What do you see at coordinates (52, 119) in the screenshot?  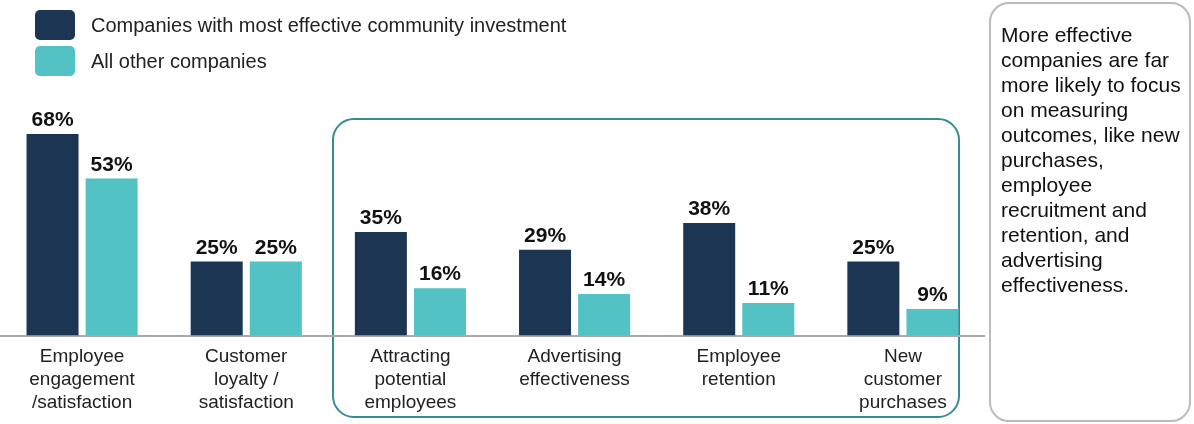 I see `data-label: 68%` at bounding box center [52, 119].